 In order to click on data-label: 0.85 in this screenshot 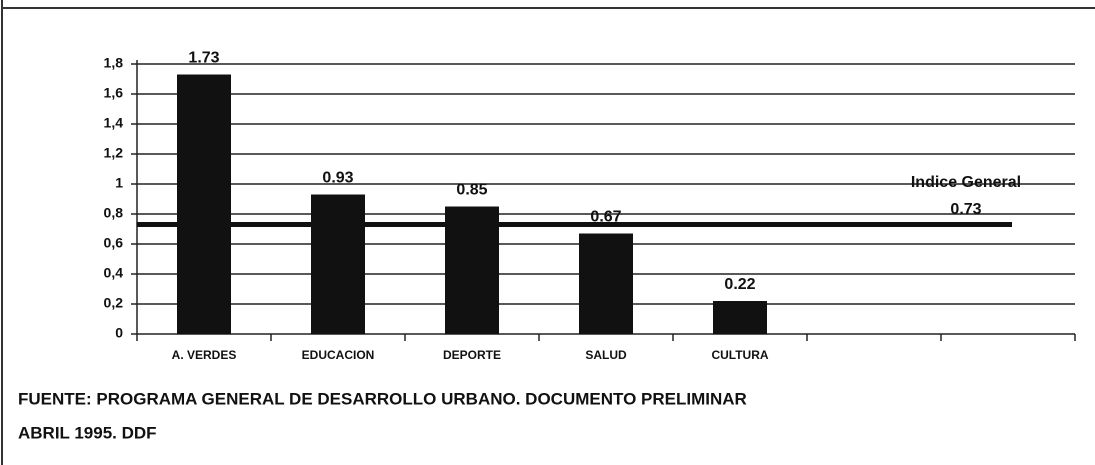, I will do `click(471, 190)`.